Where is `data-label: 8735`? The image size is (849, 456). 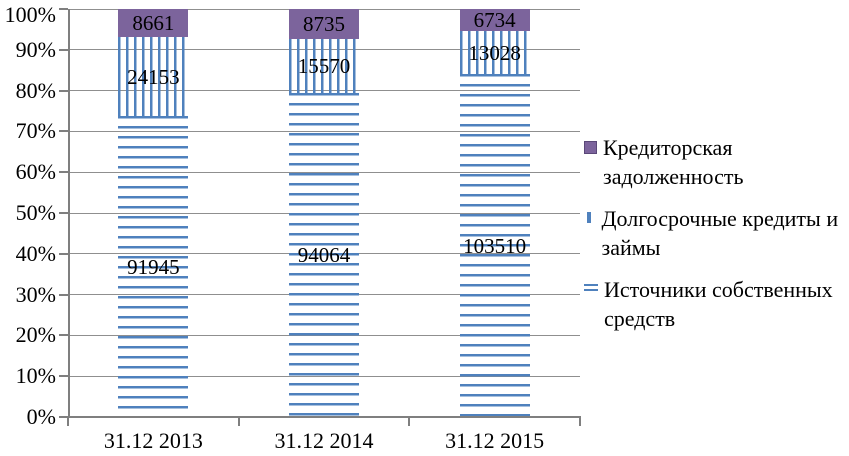 data-label: 8735 is located at coordinates (324, 24).